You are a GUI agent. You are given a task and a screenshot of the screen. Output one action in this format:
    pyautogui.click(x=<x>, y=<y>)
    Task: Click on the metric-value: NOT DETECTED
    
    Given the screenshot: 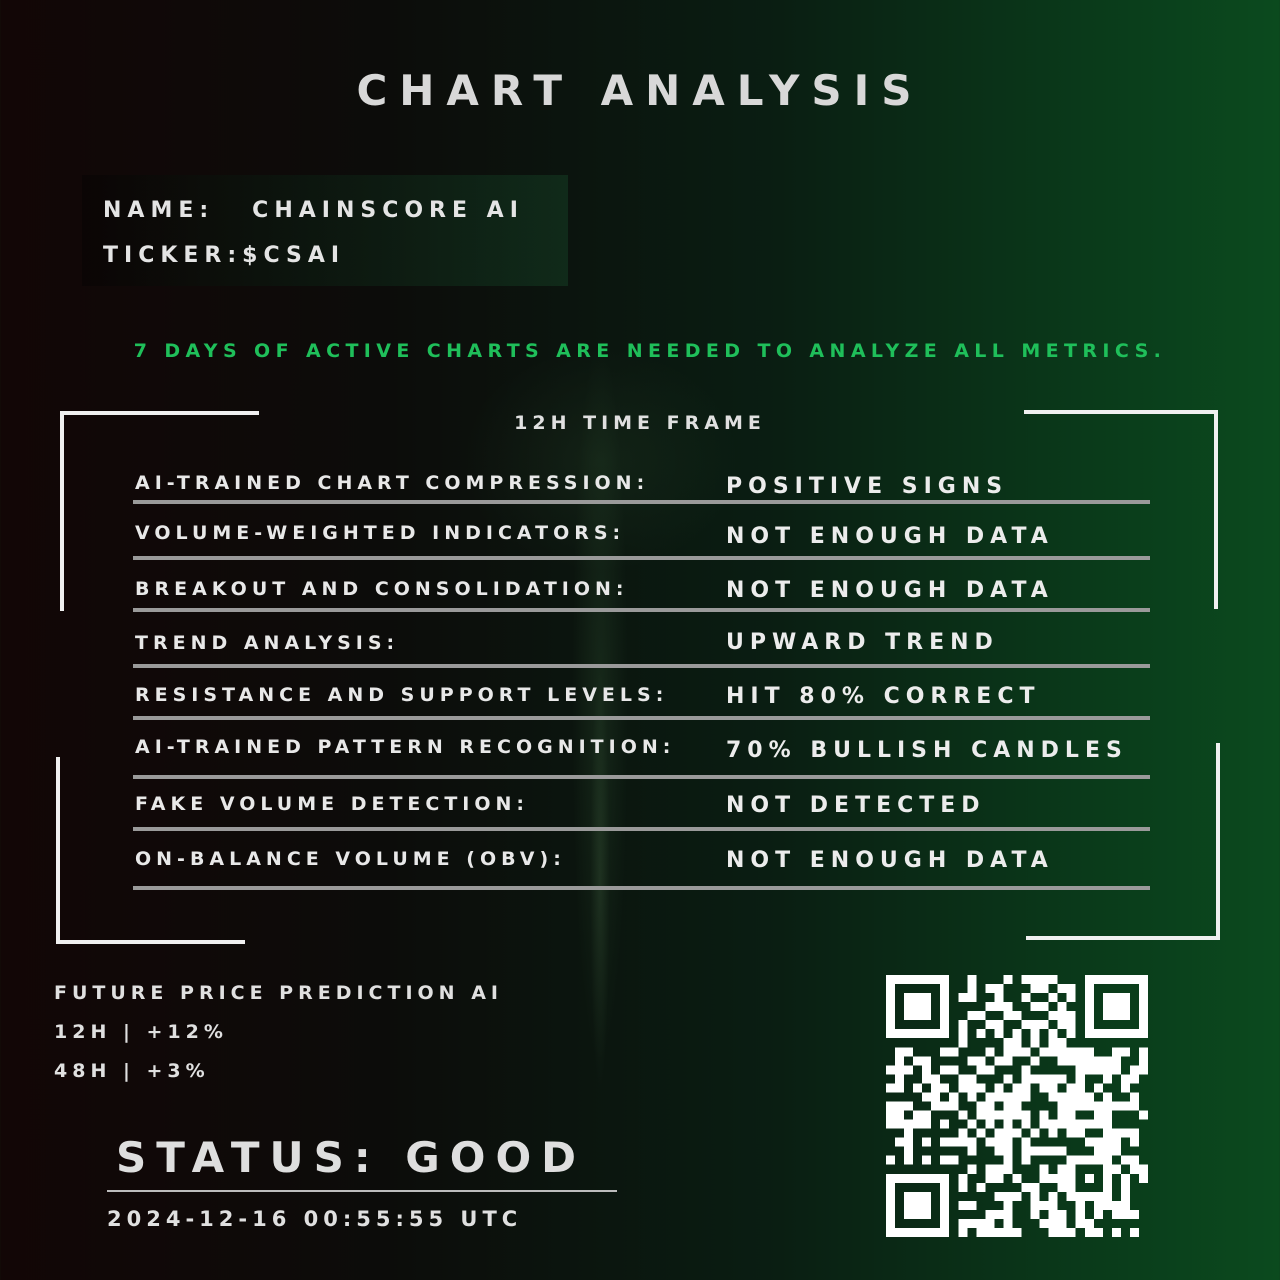 What is the action you would take?
    pyautogui.click(x=856, y=805)
    